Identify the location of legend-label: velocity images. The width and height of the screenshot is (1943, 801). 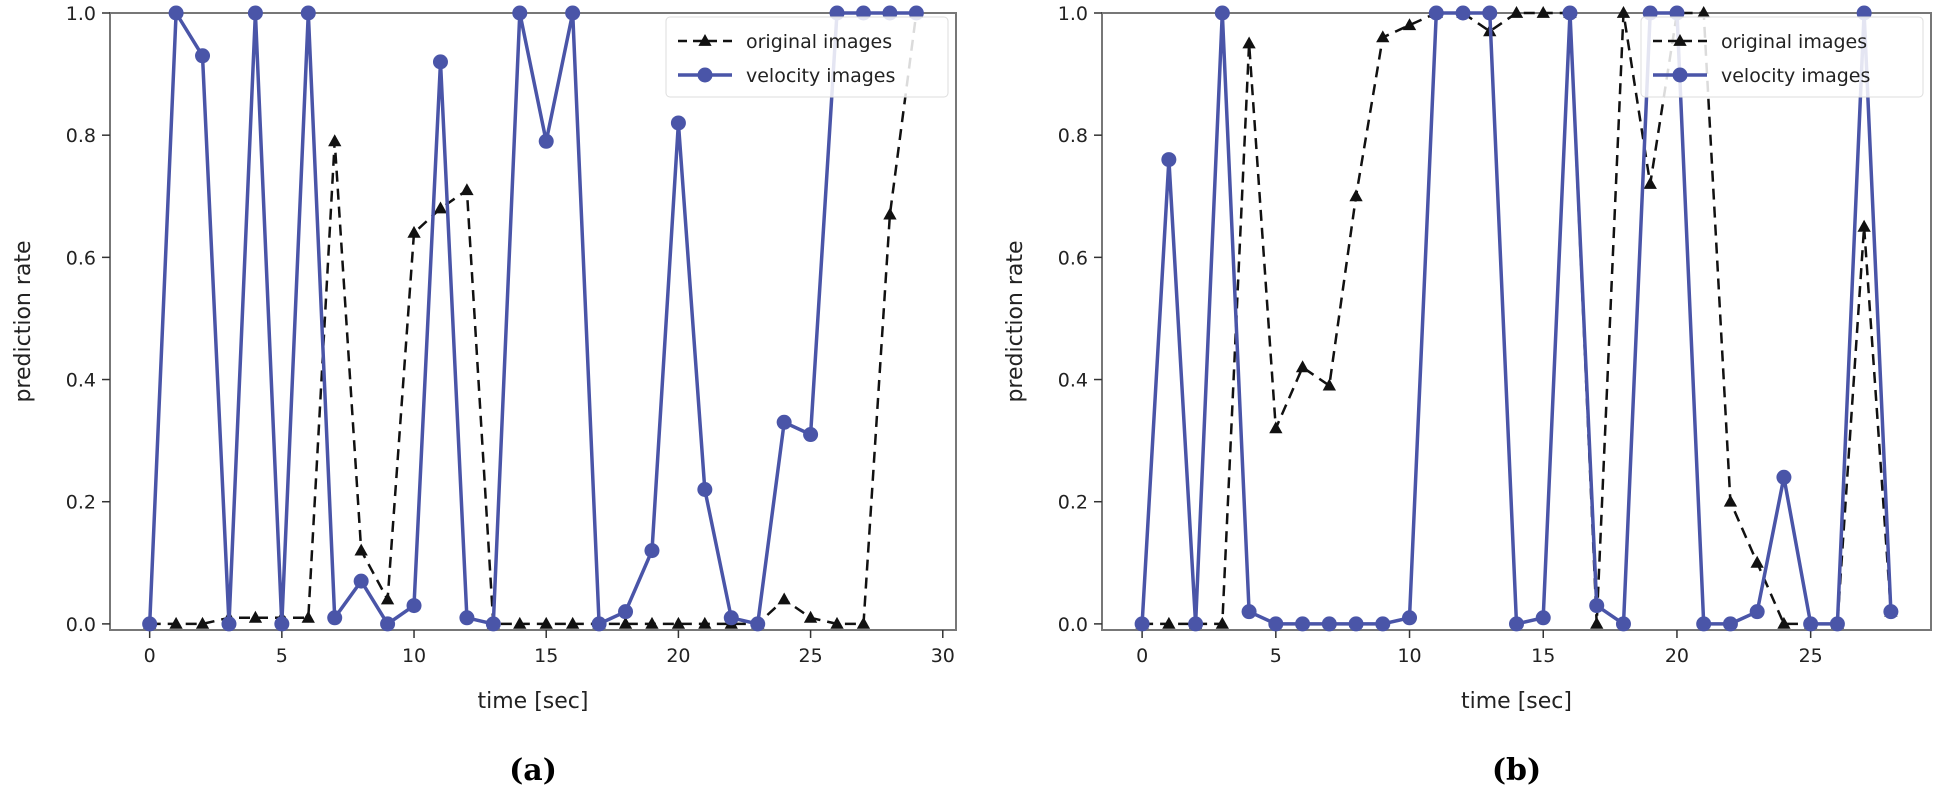
(820, 76).